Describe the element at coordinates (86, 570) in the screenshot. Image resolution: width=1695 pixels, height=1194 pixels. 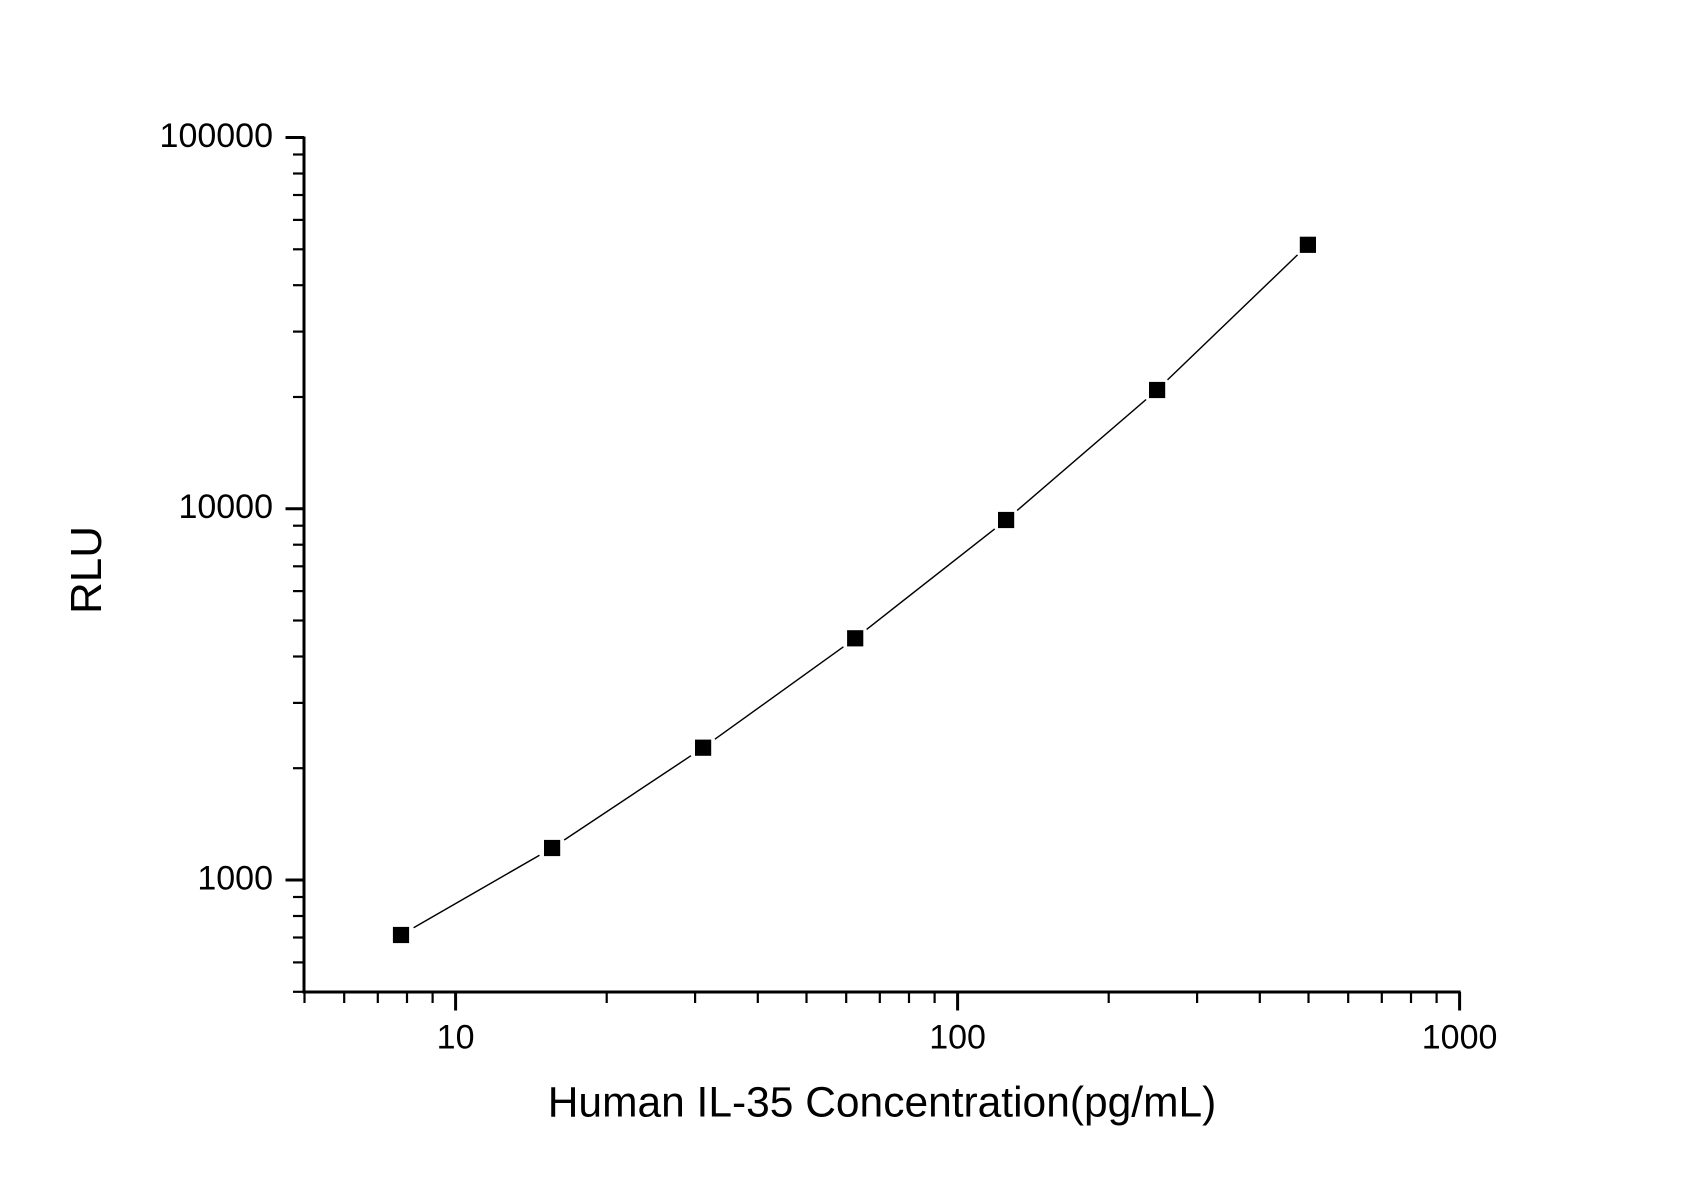
I see `svg-text: RLU` at that location.